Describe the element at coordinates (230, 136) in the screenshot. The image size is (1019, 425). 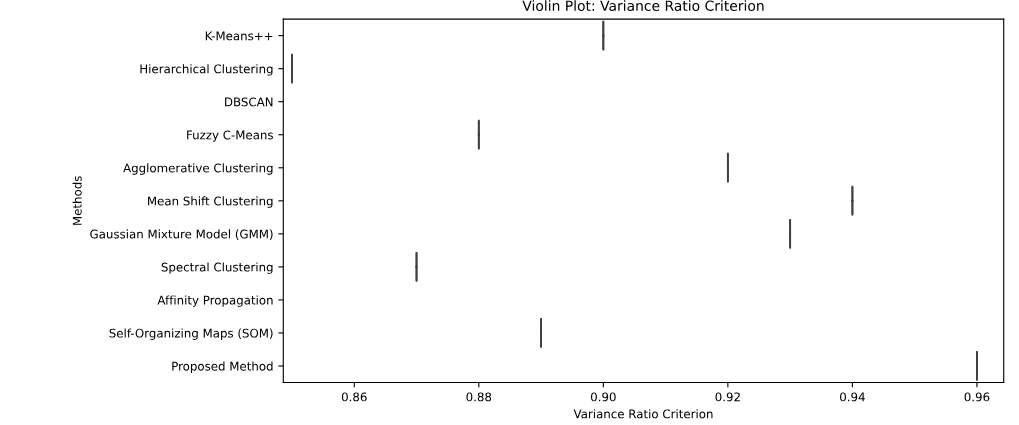
I see `y-tick-label: Fuzzy C-Means` at that location.